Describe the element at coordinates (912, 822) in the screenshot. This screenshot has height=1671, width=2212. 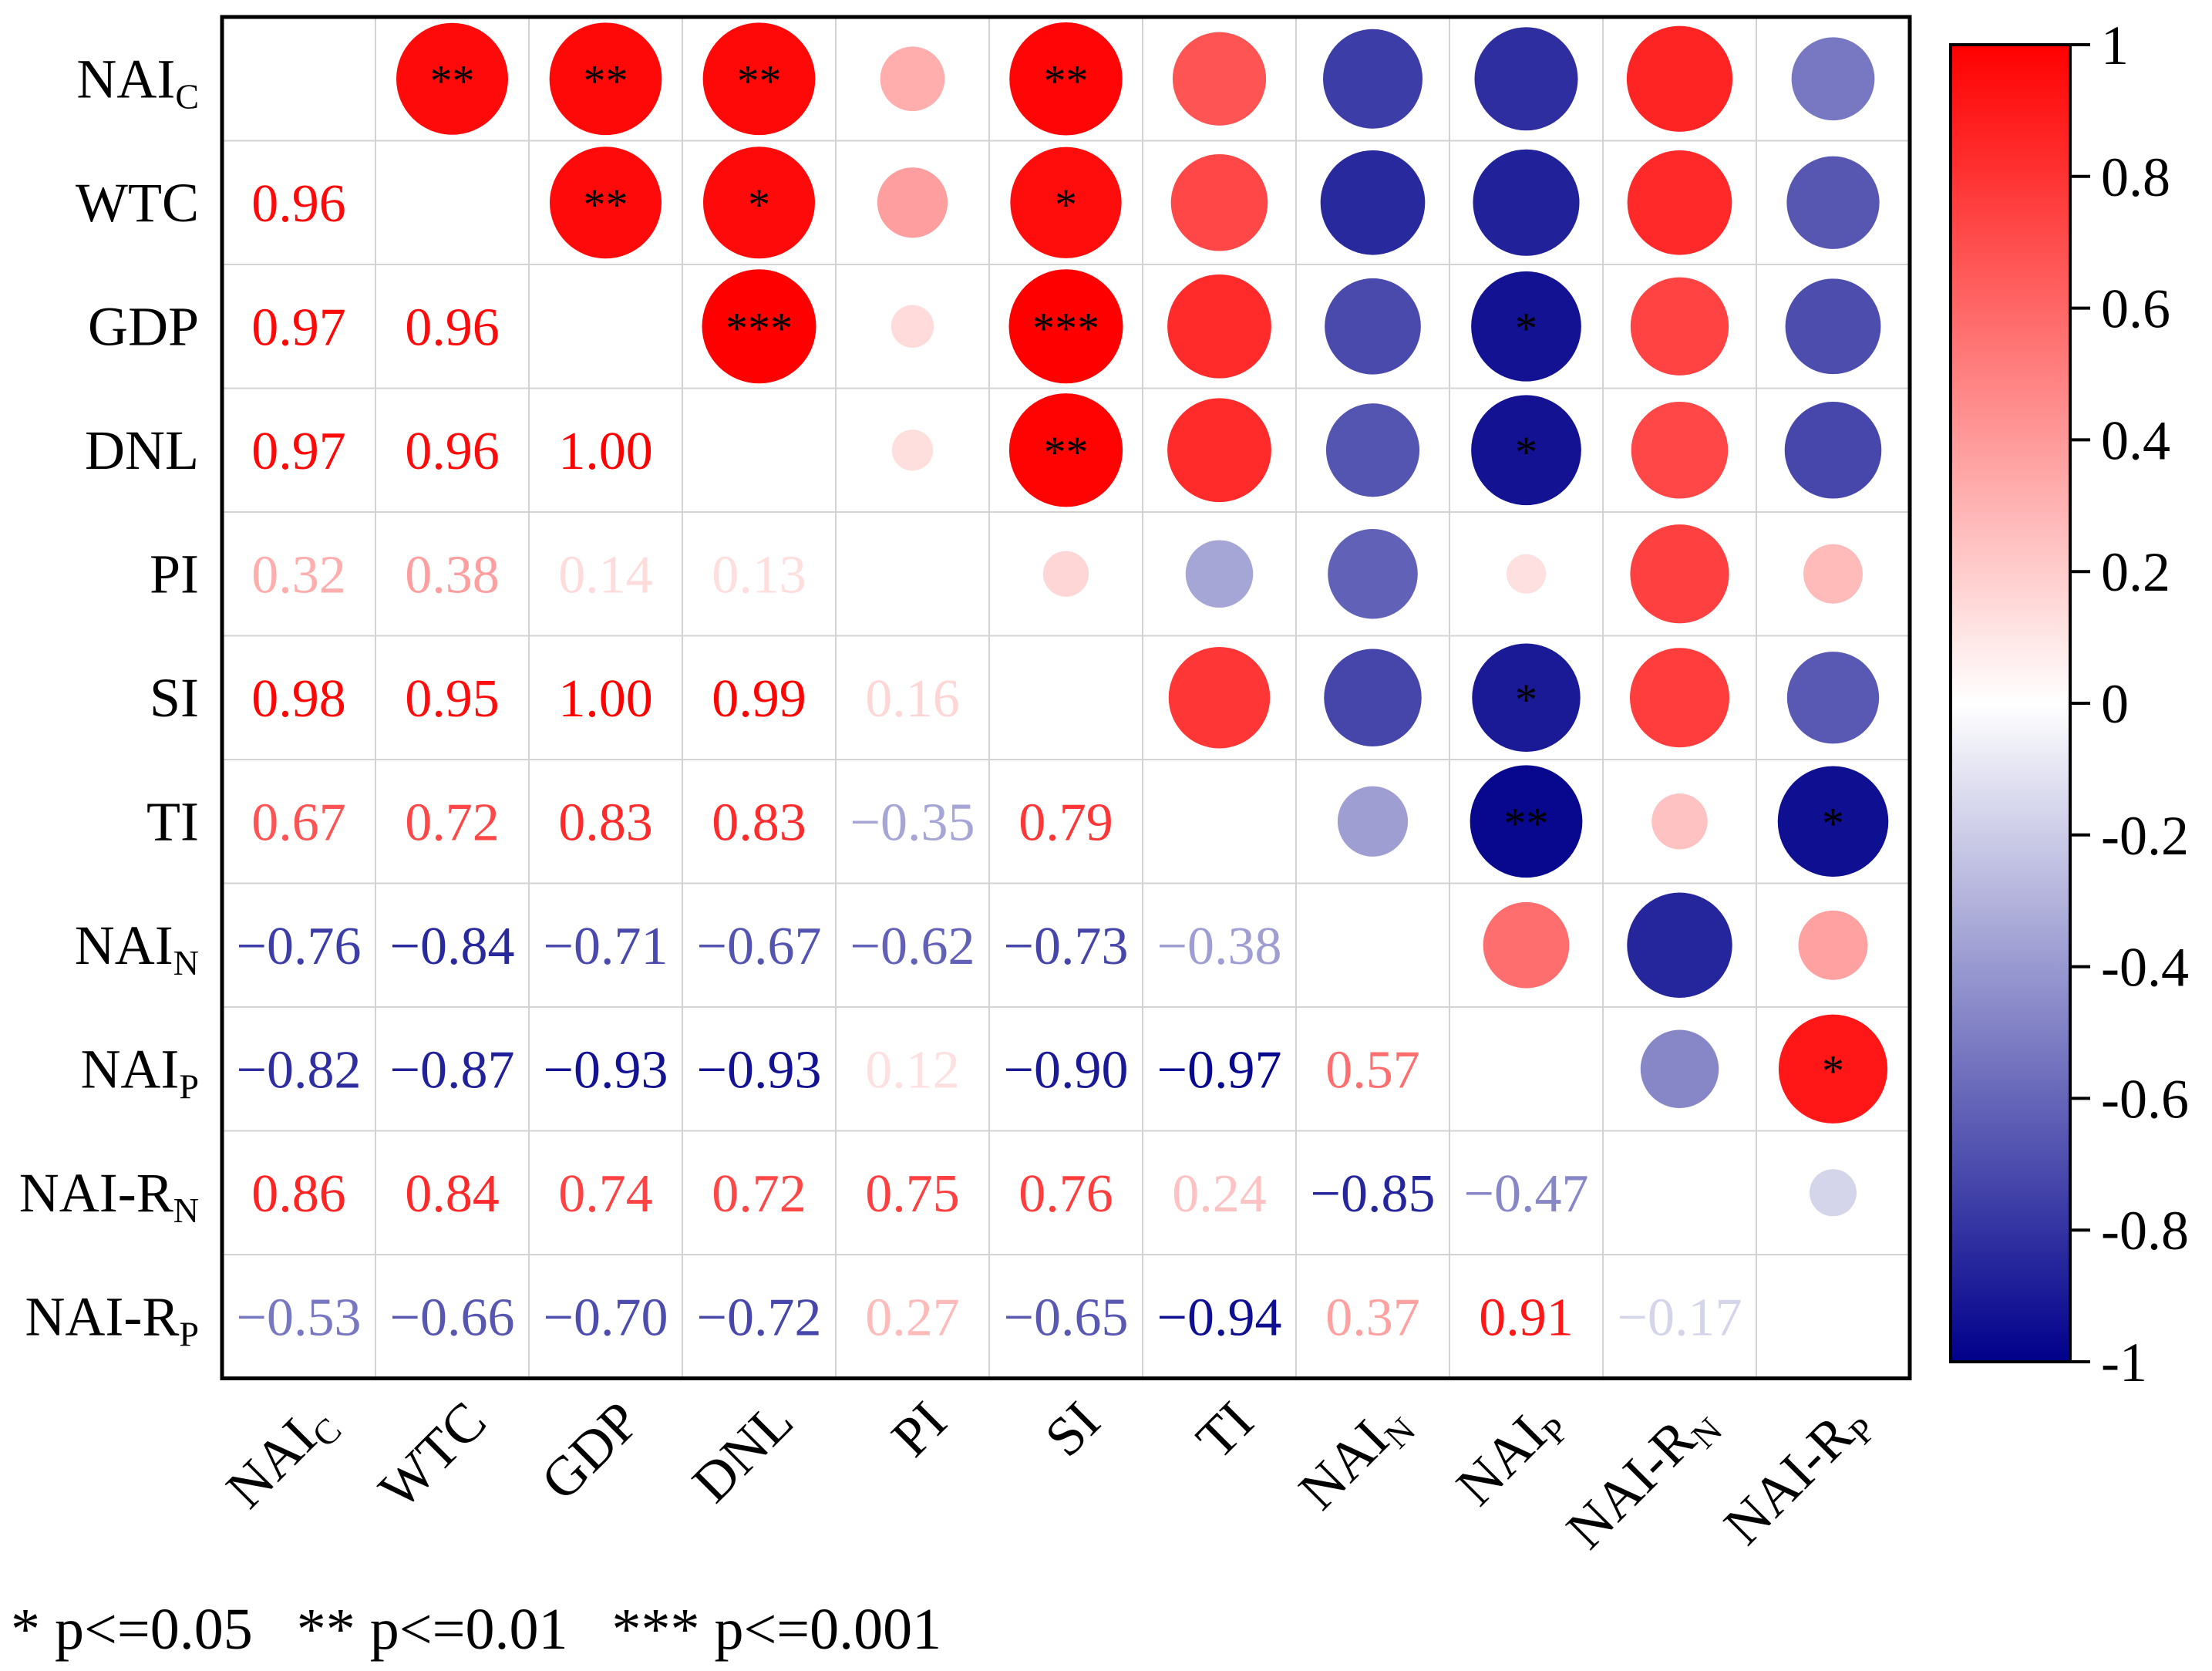
I see `corr-value: −0.35` at that location.